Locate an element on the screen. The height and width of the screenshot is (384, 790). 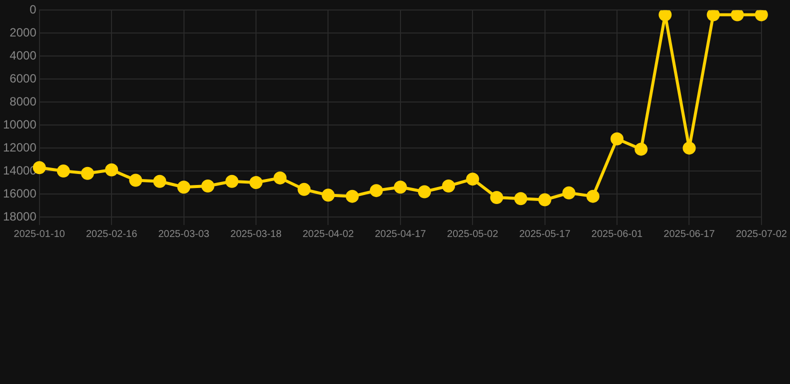
x-tick-label: 2025-05-17 is located at coordinates (545, 234).